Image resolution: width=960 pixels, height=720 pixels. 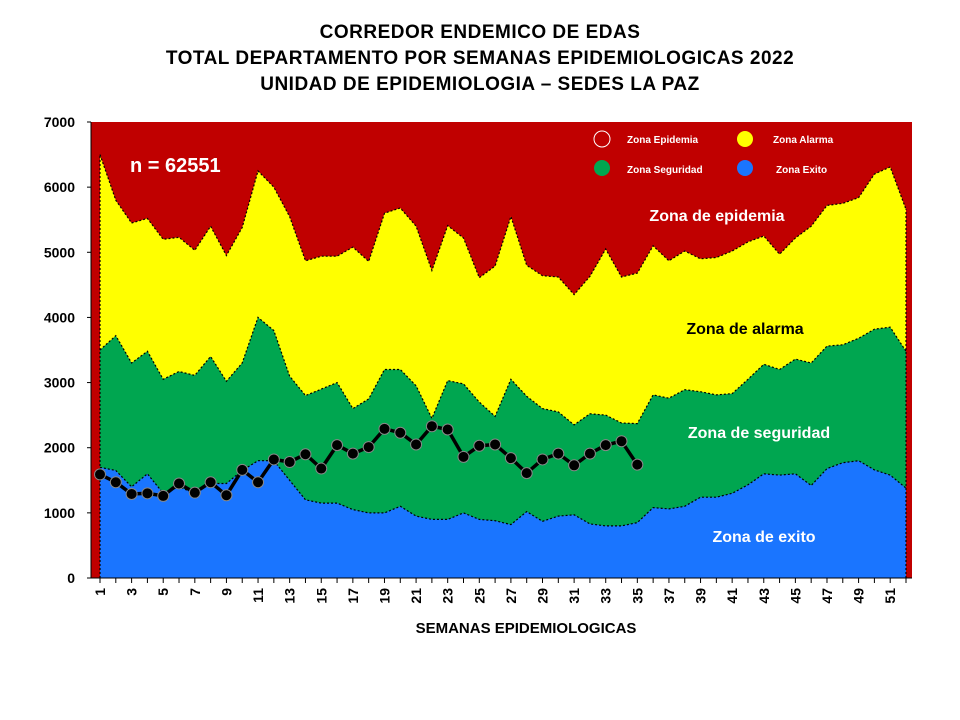 What do you see at coordinates (71, 578) in the screenshot?
I see `y-tick-label: 0` at bounding box center [71, 578].